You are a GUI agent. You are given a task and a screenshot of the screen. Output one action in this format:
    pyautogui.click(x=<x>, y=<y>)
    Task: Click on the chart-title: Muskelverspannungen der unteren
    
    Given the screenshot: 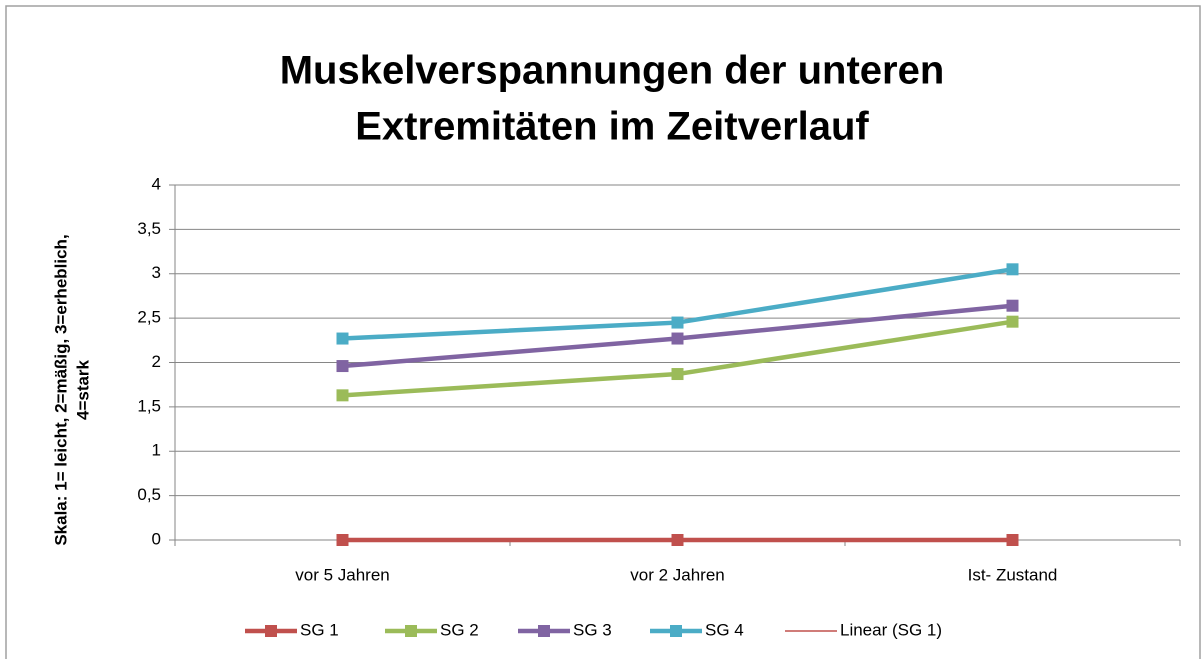 What is the action you would take?
    pyautogui.click(x=612, y=71)
    